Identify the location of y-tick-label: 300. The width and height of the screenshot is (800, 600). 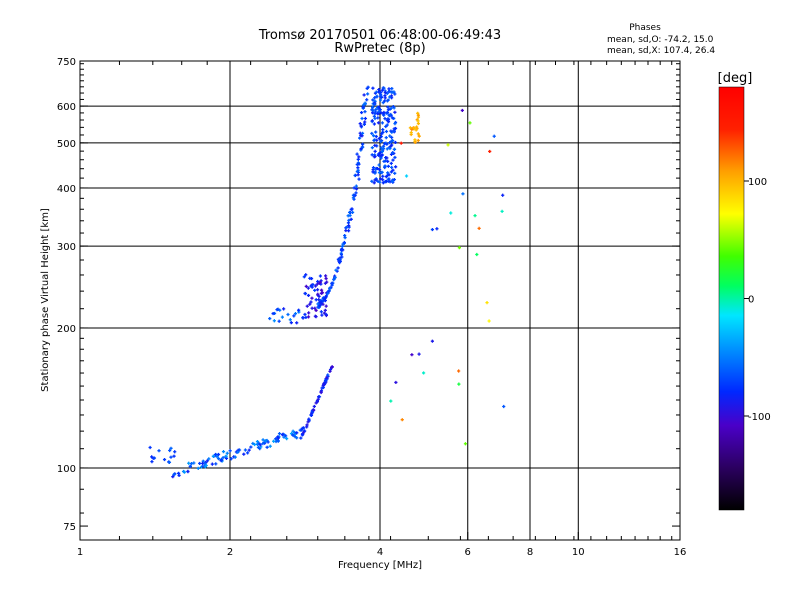
(66, 247).